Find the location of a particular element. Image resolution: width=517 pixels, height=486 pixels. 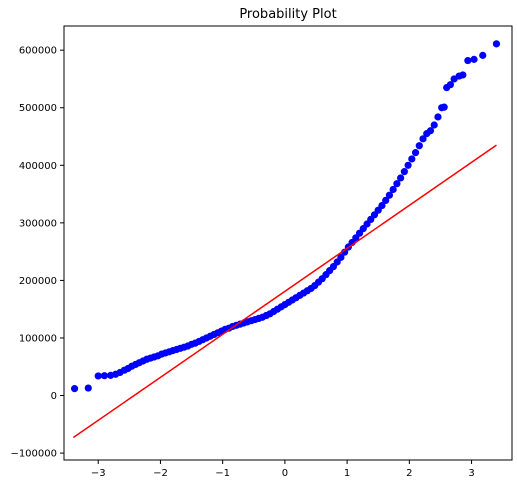

y-tick-label: −100000 is located at coordinates (33, 454).